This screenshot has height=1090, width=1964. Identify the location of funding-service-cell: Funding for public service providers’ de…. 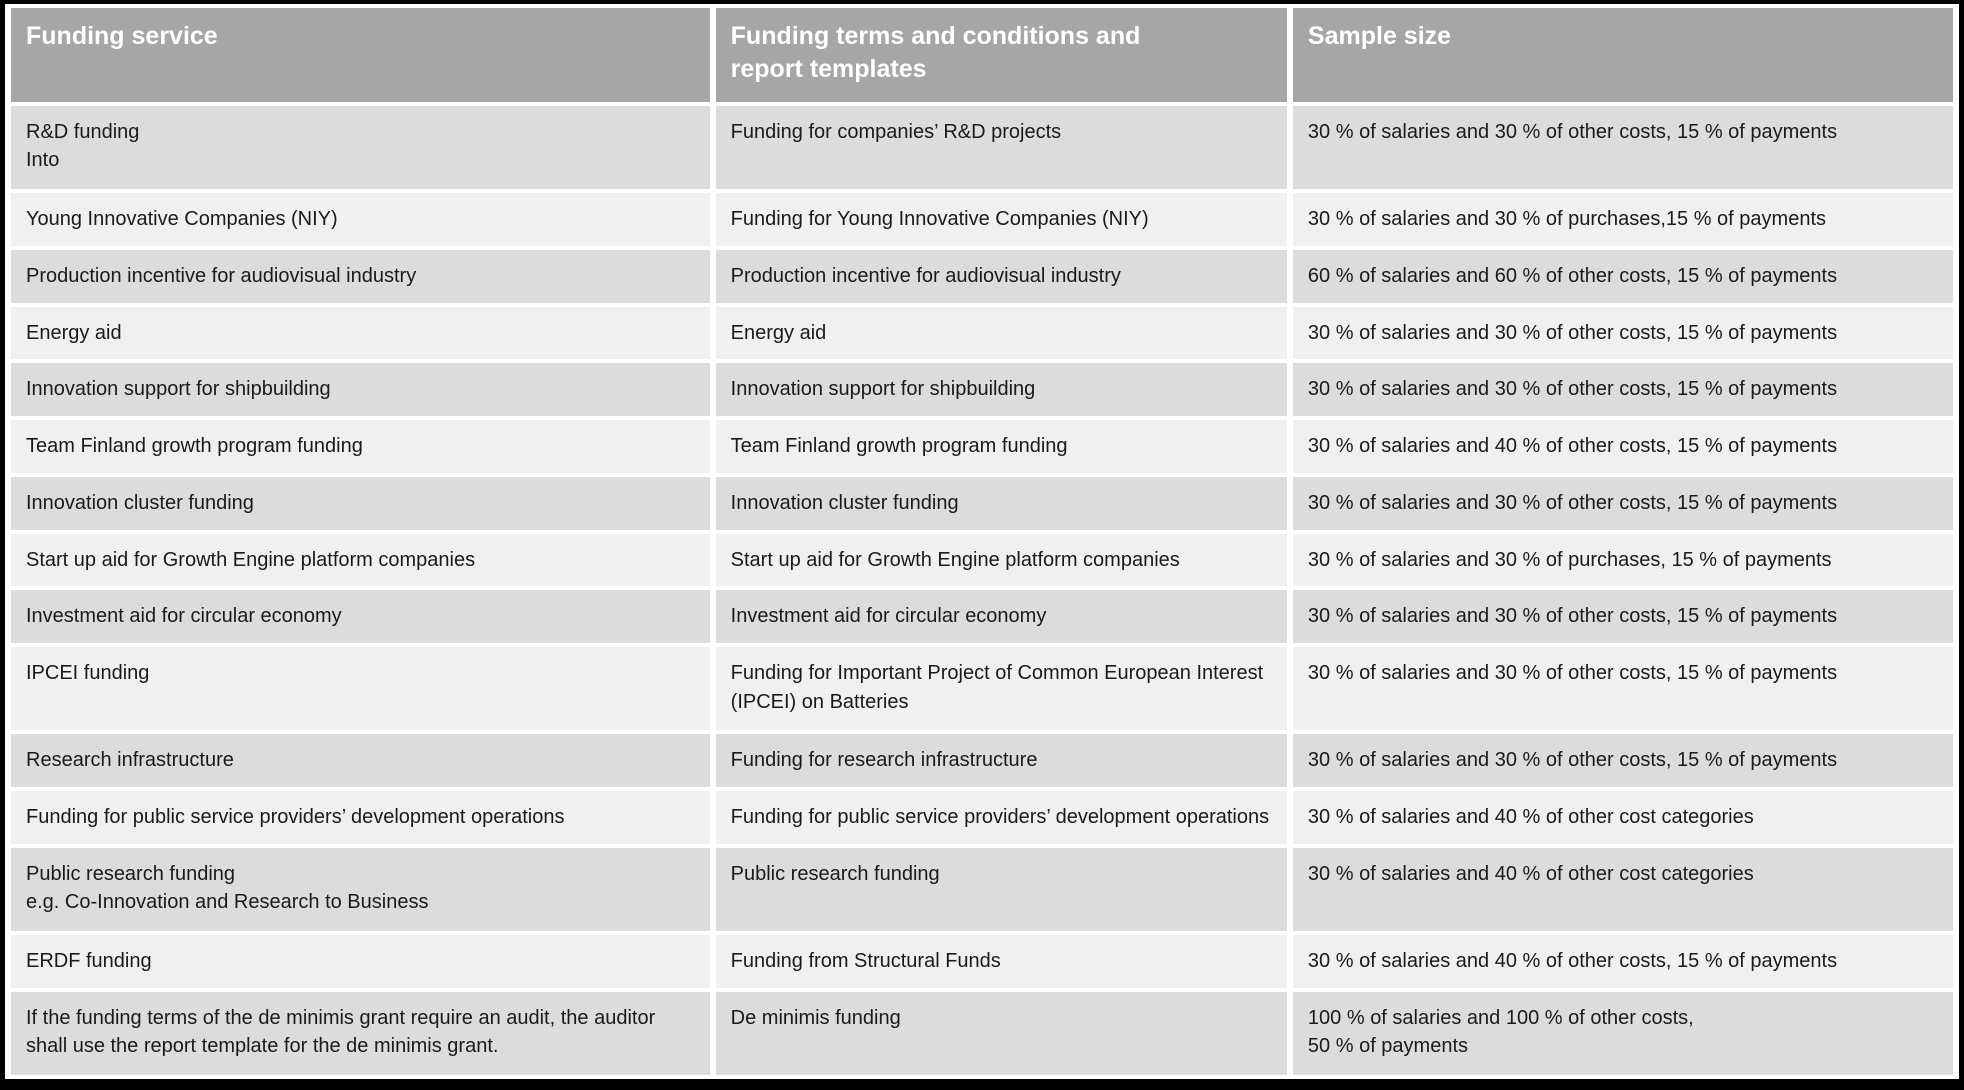
(360, 817).